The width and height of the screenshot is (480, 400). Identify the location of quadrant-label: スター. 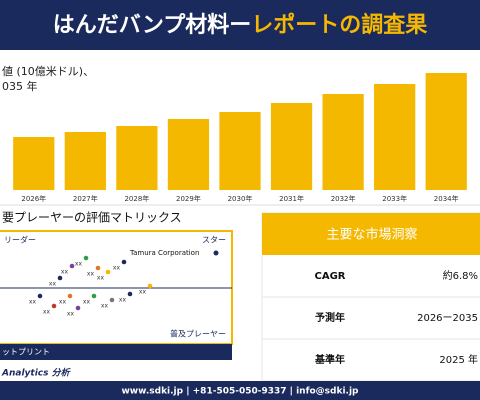
(214, 240).